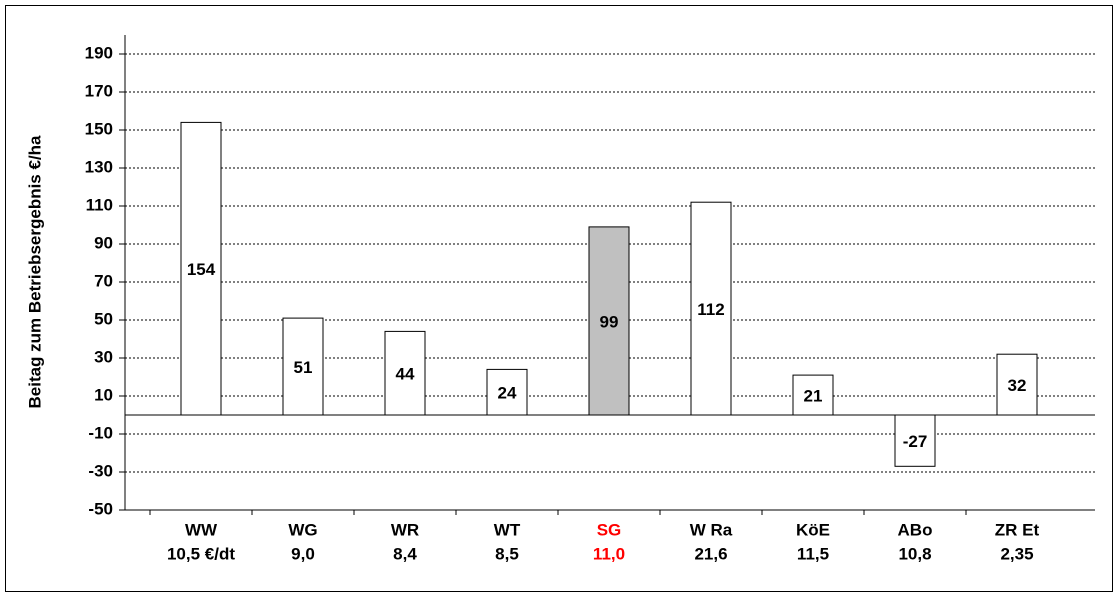  Describe the element at coordinates (103, 318) in the screenshot. I see `y-tick-label: 50` at that location.